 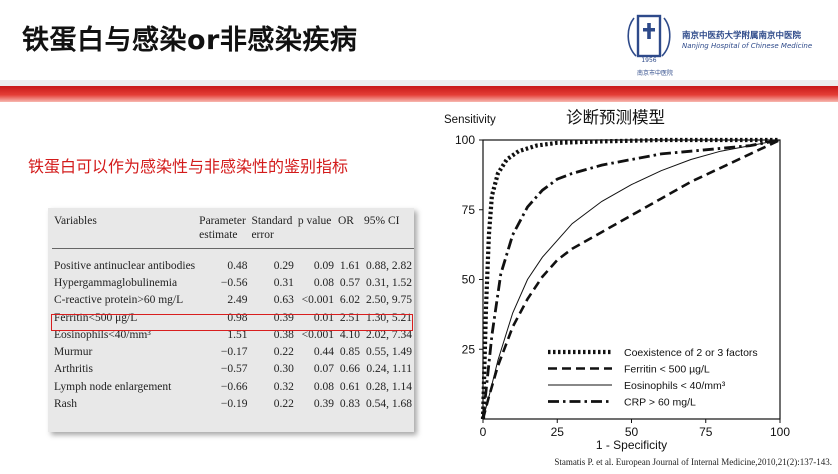 I want to click on cell-estimate: −0.19, so click(x=234, y=404).